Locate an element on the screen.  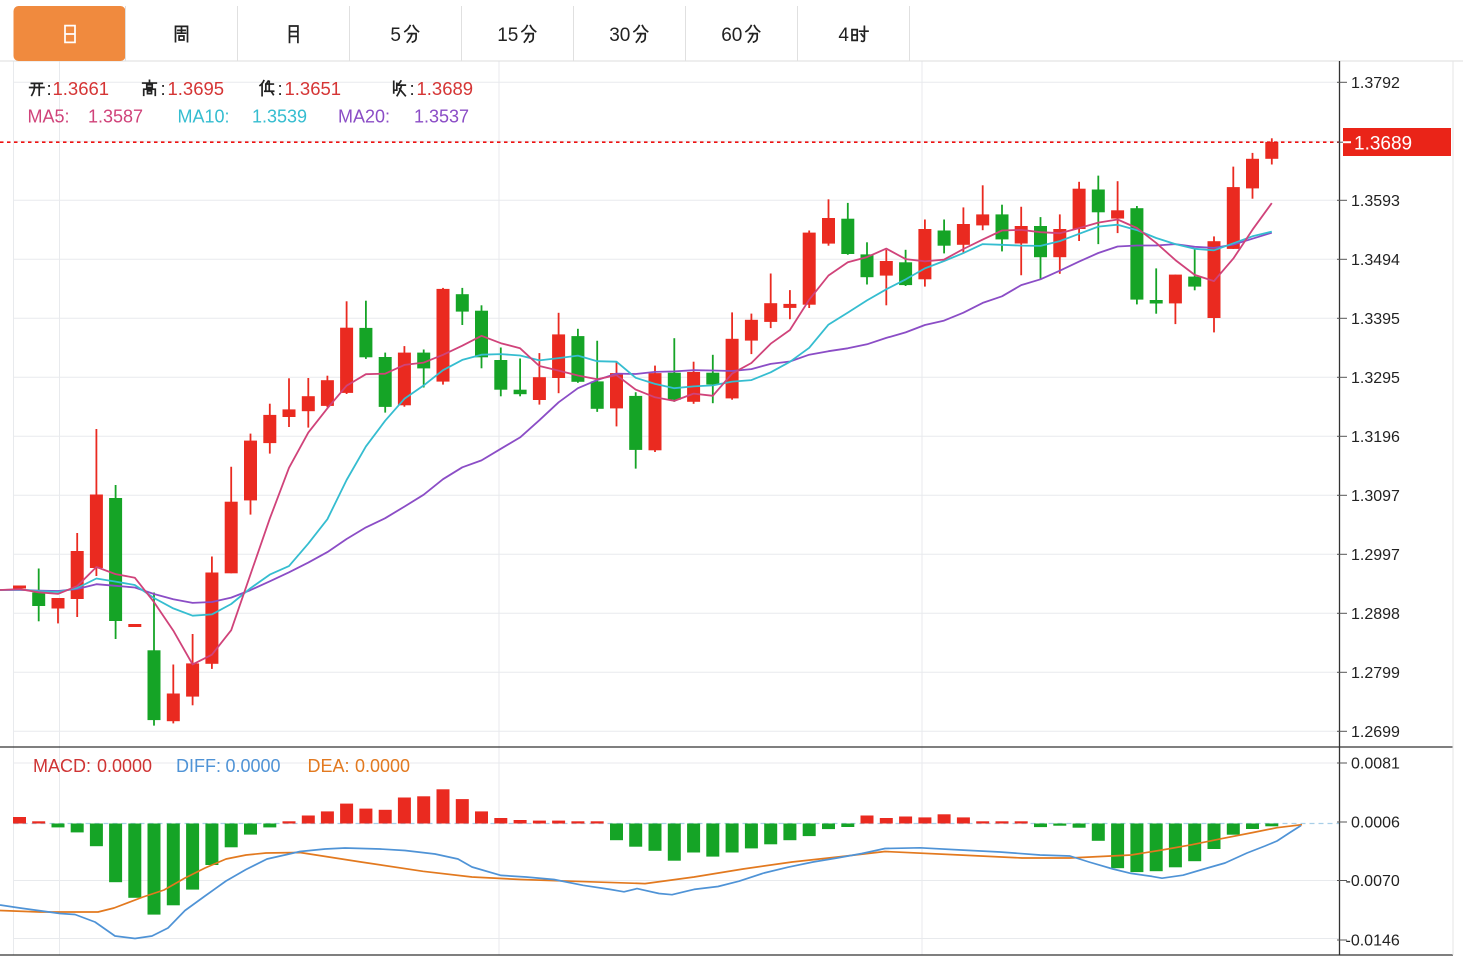
svg-text: 0.0081 is located at coordinates (1375, 764).